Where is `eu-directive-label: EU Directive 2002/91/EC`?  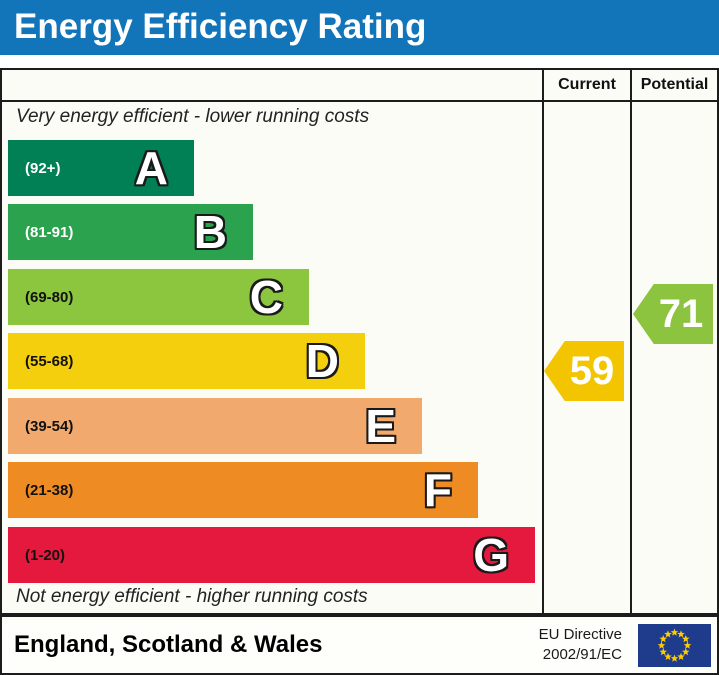 eu-directive-label: EU Directive 2002/91/EC is located at coordinates (580, 645).